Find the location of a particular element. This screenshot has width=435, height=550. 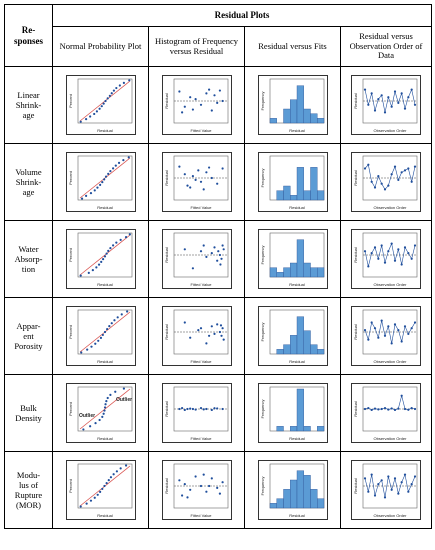

response-label: Bulk Density is located at coordinates (28, 413).